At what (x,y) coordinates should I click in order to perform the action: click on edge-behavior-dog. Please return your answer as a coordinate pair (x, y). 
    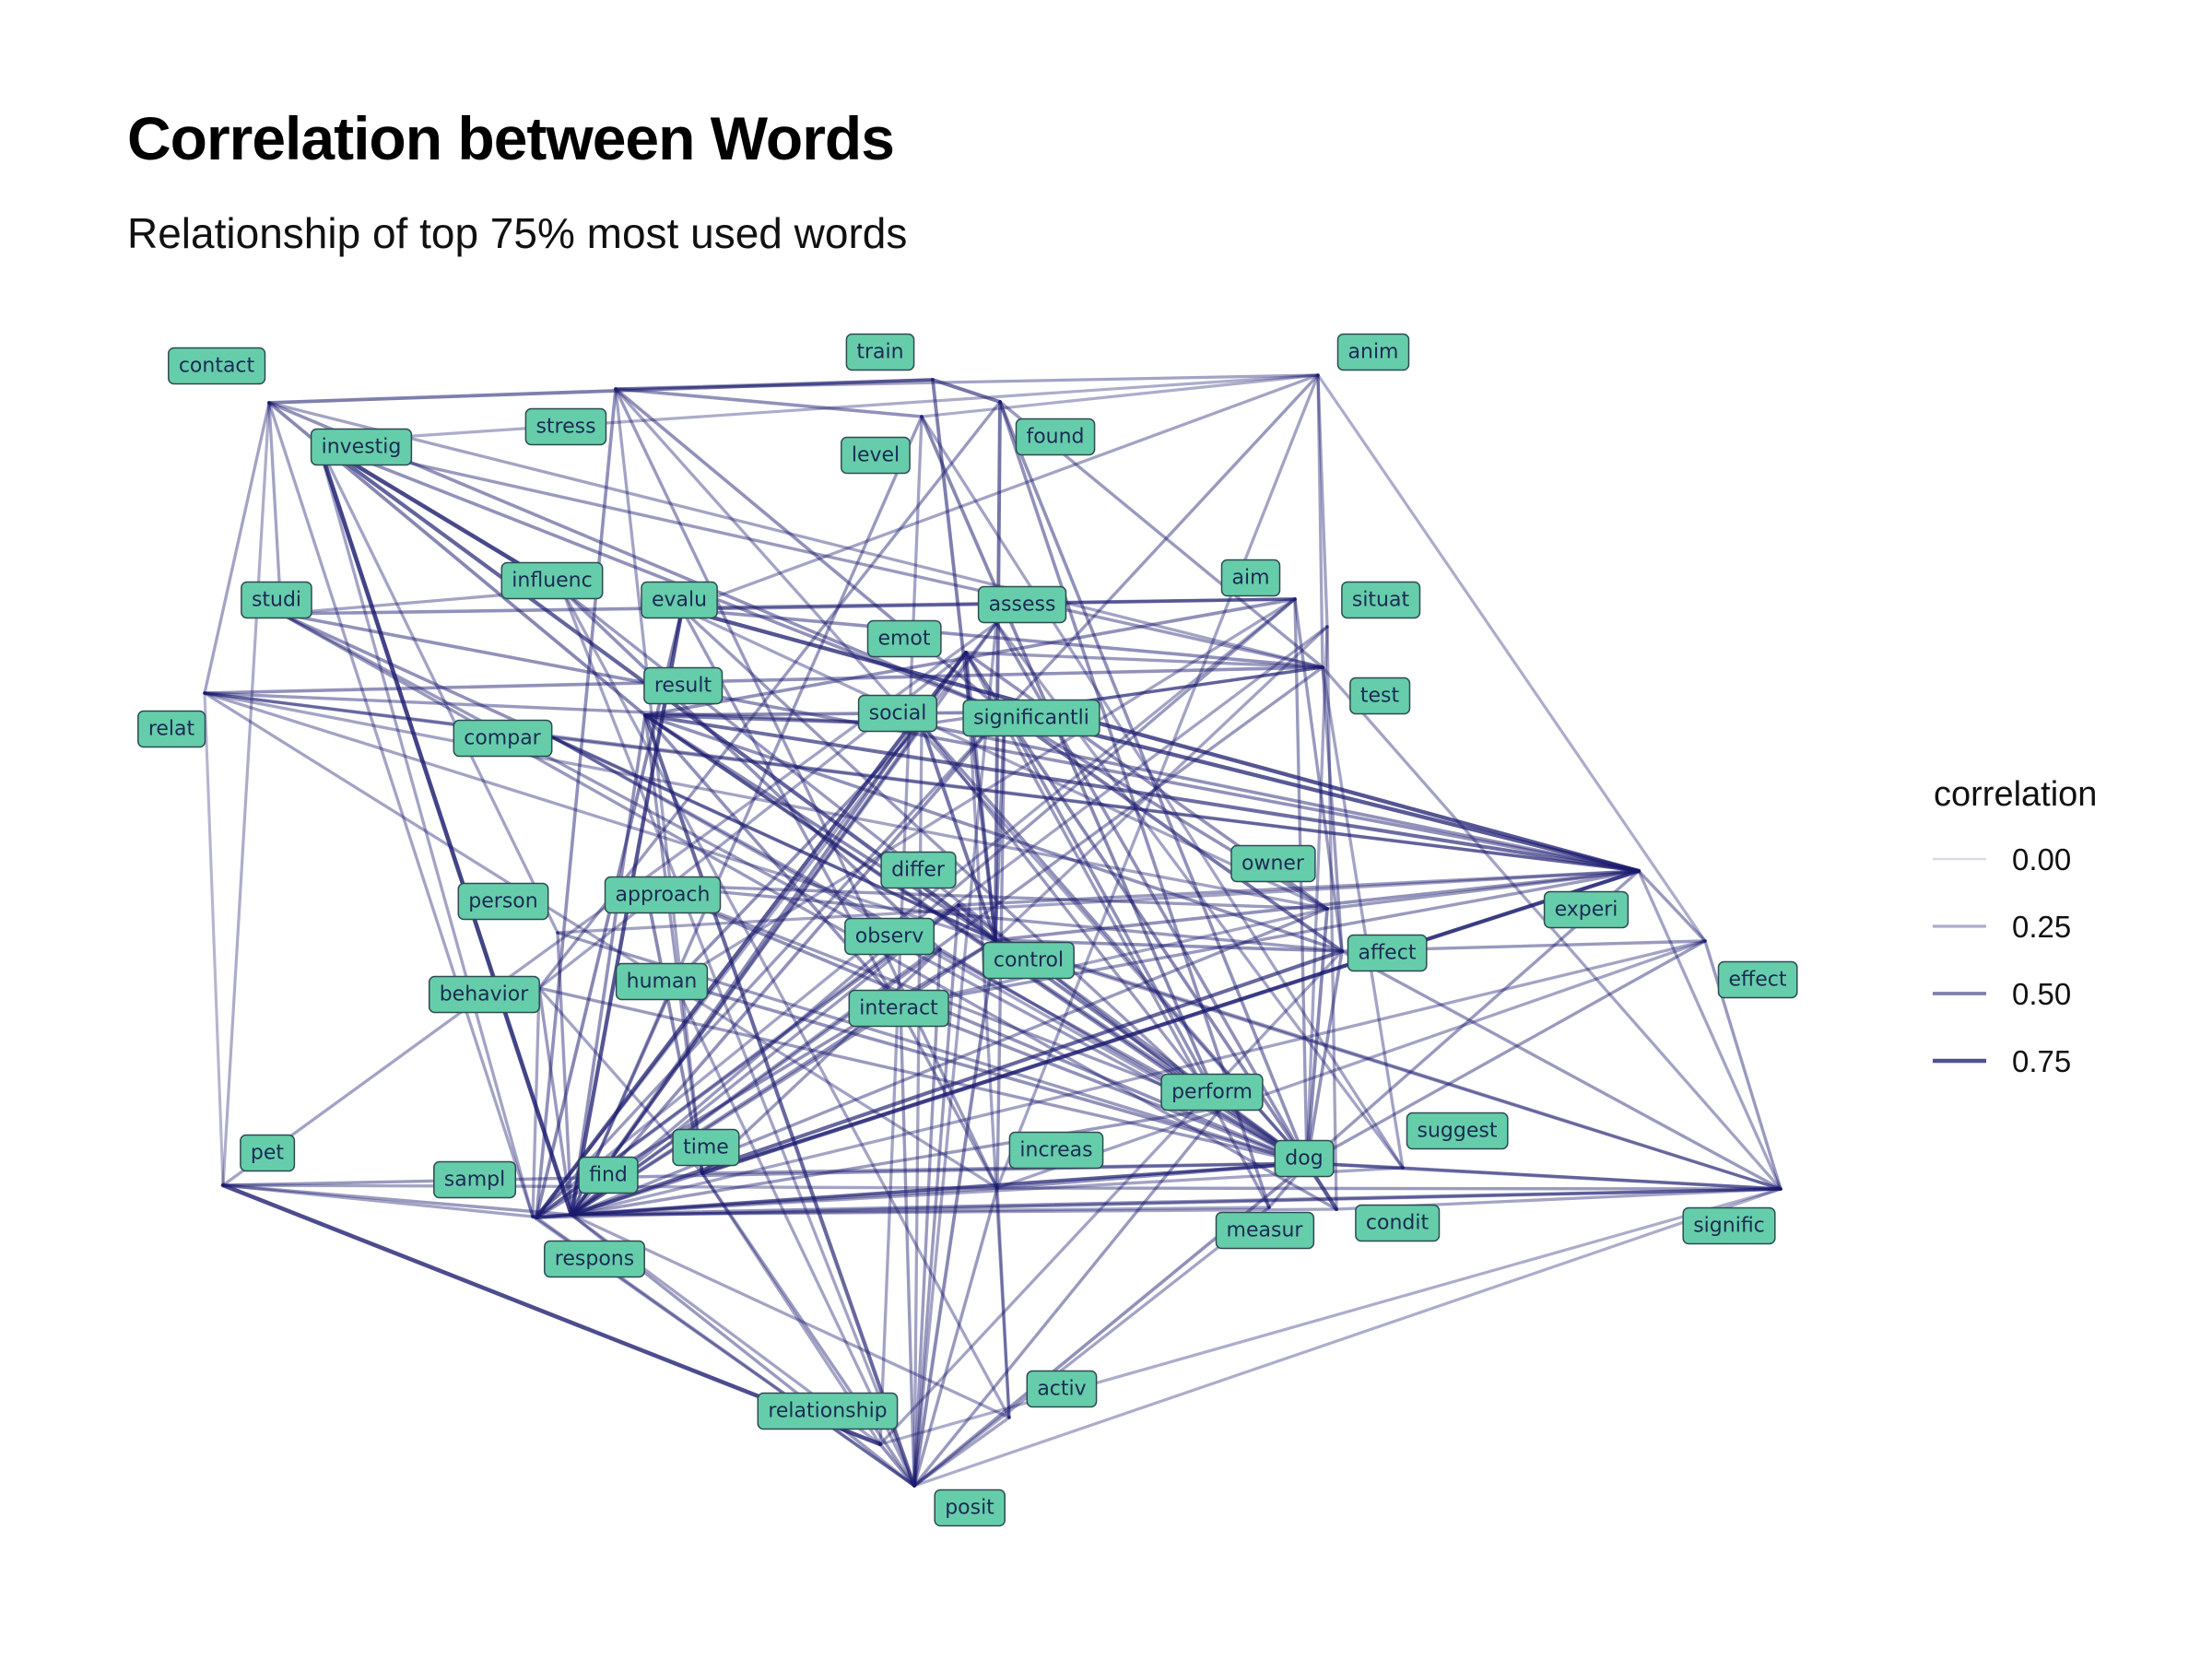
    Looking at the image, I should click on (923, 1075).